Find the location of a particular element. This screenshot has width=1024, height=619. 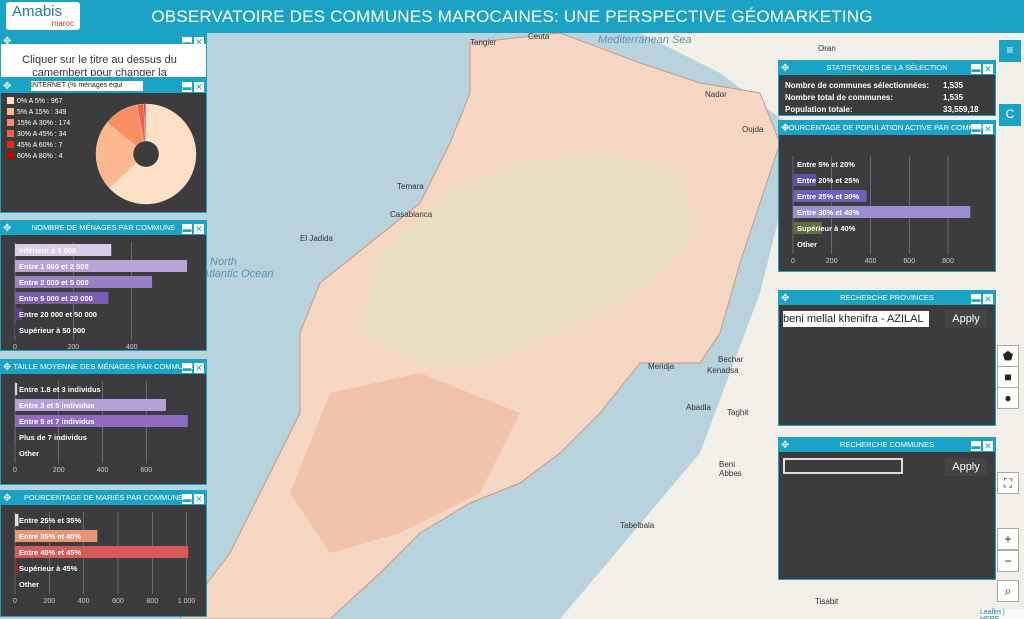

stat-label: Nombre de communes sélectionnées: is located at coordinates (857, 85).